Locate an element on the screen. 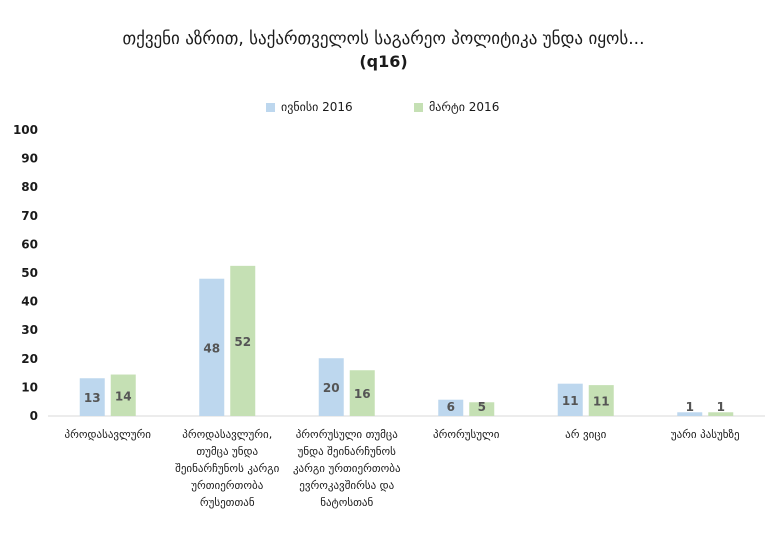 The image size is (767, 559). data-label: 20 is located at coordinates (331, 388).